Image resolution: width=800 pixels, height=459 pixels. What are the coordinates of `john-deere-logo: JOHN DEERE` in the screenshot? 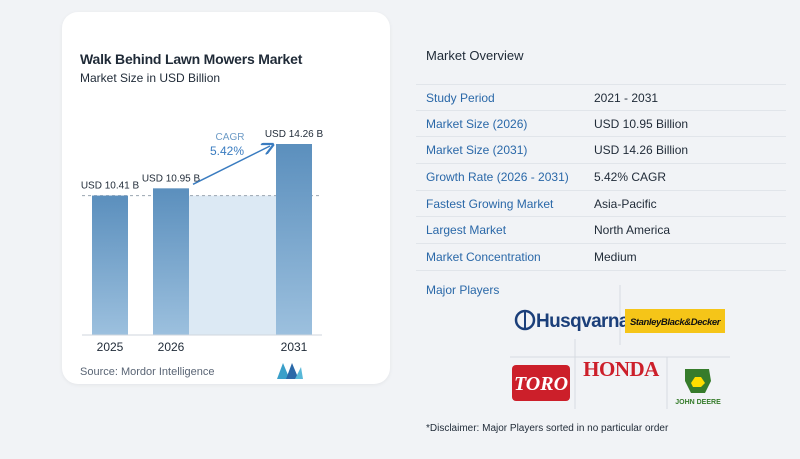 It's located at (698, 387).